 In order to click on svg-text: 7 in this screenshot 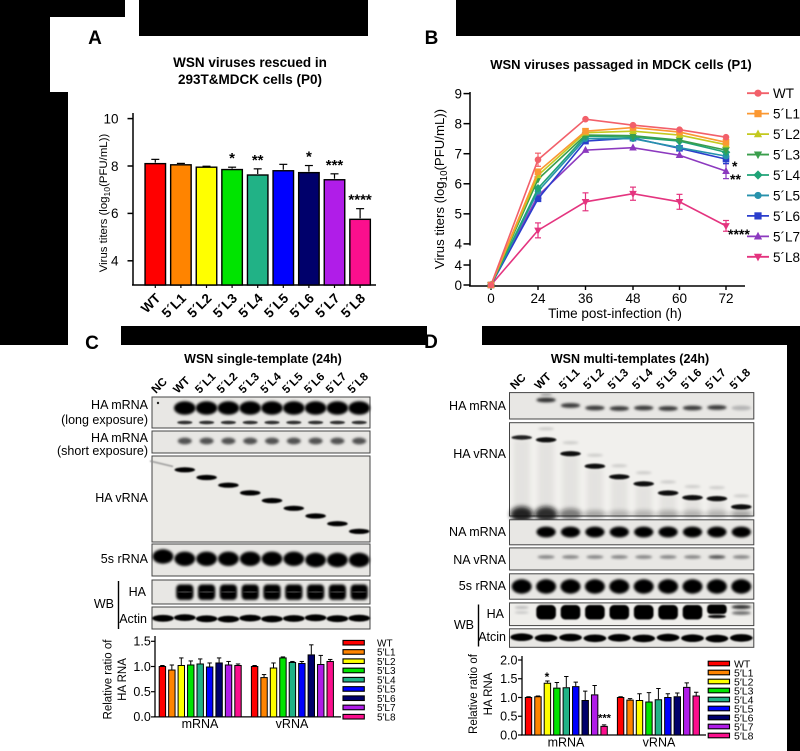, I will do `click(458, 154)`.